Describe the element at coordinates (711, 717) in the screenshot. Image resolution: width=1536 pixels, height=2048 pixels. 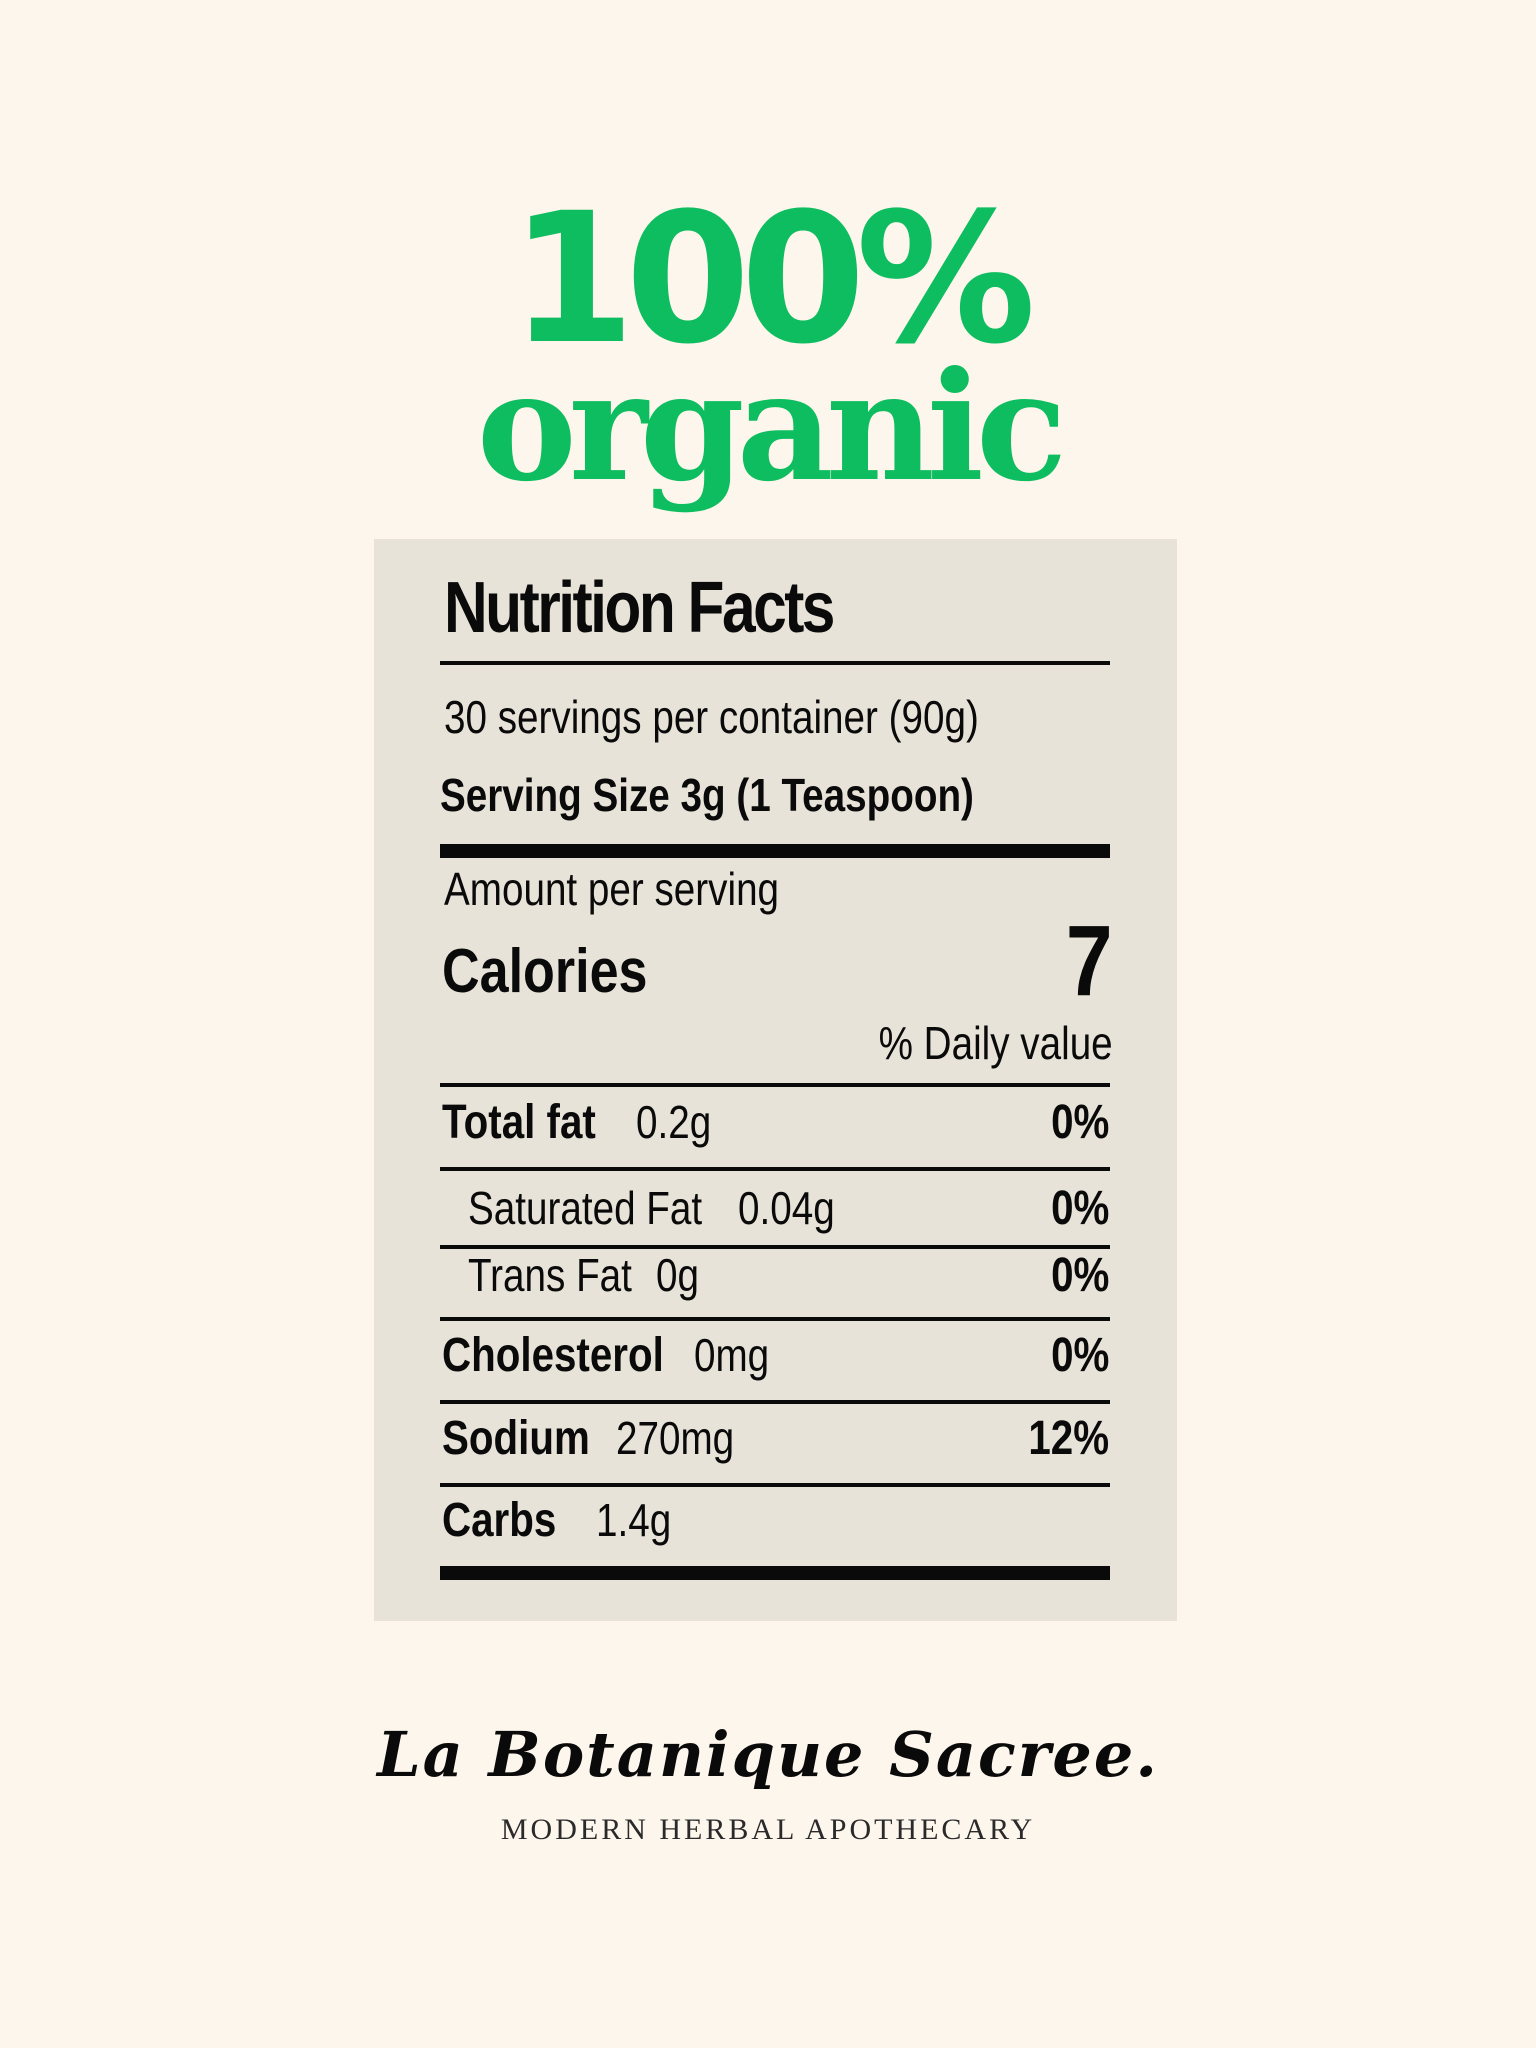
I see `servings-per-container: 30 servings per container (90g)` at that location.